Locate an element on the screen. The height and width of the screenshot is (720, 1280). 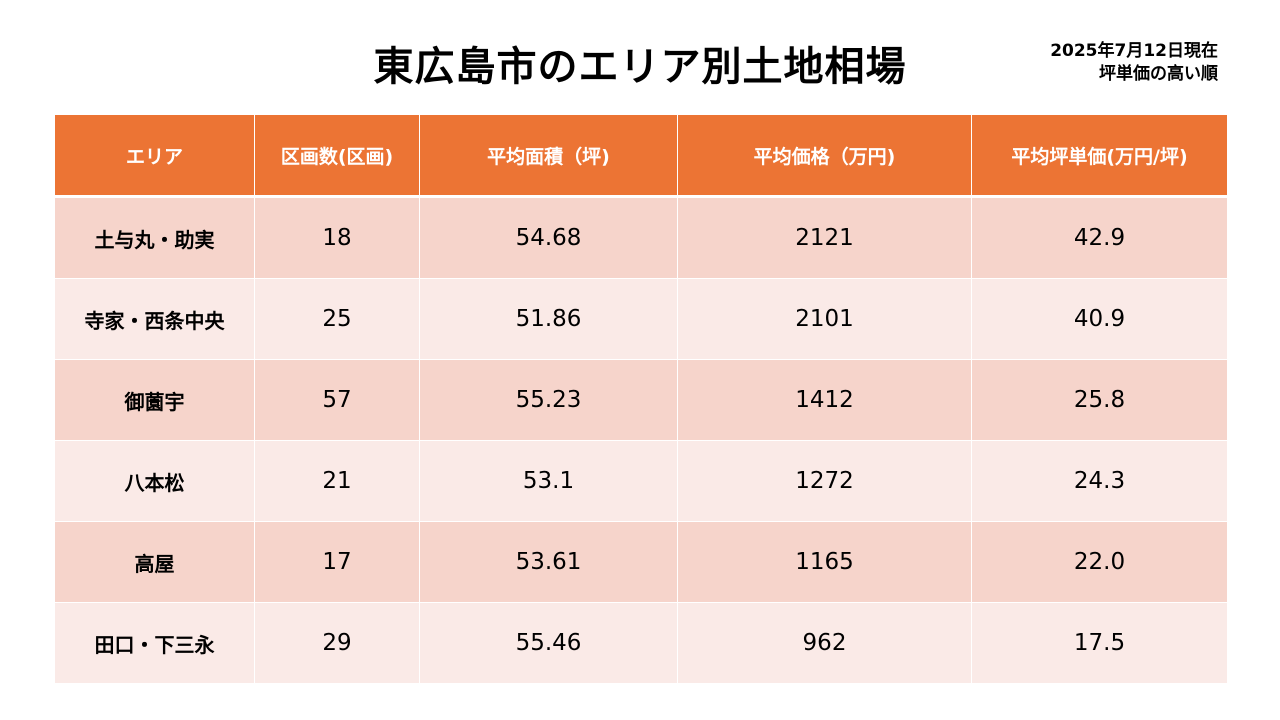
table-row: 高屋 17 53.61 1165 22.0 is located at coordinates (641, 562).